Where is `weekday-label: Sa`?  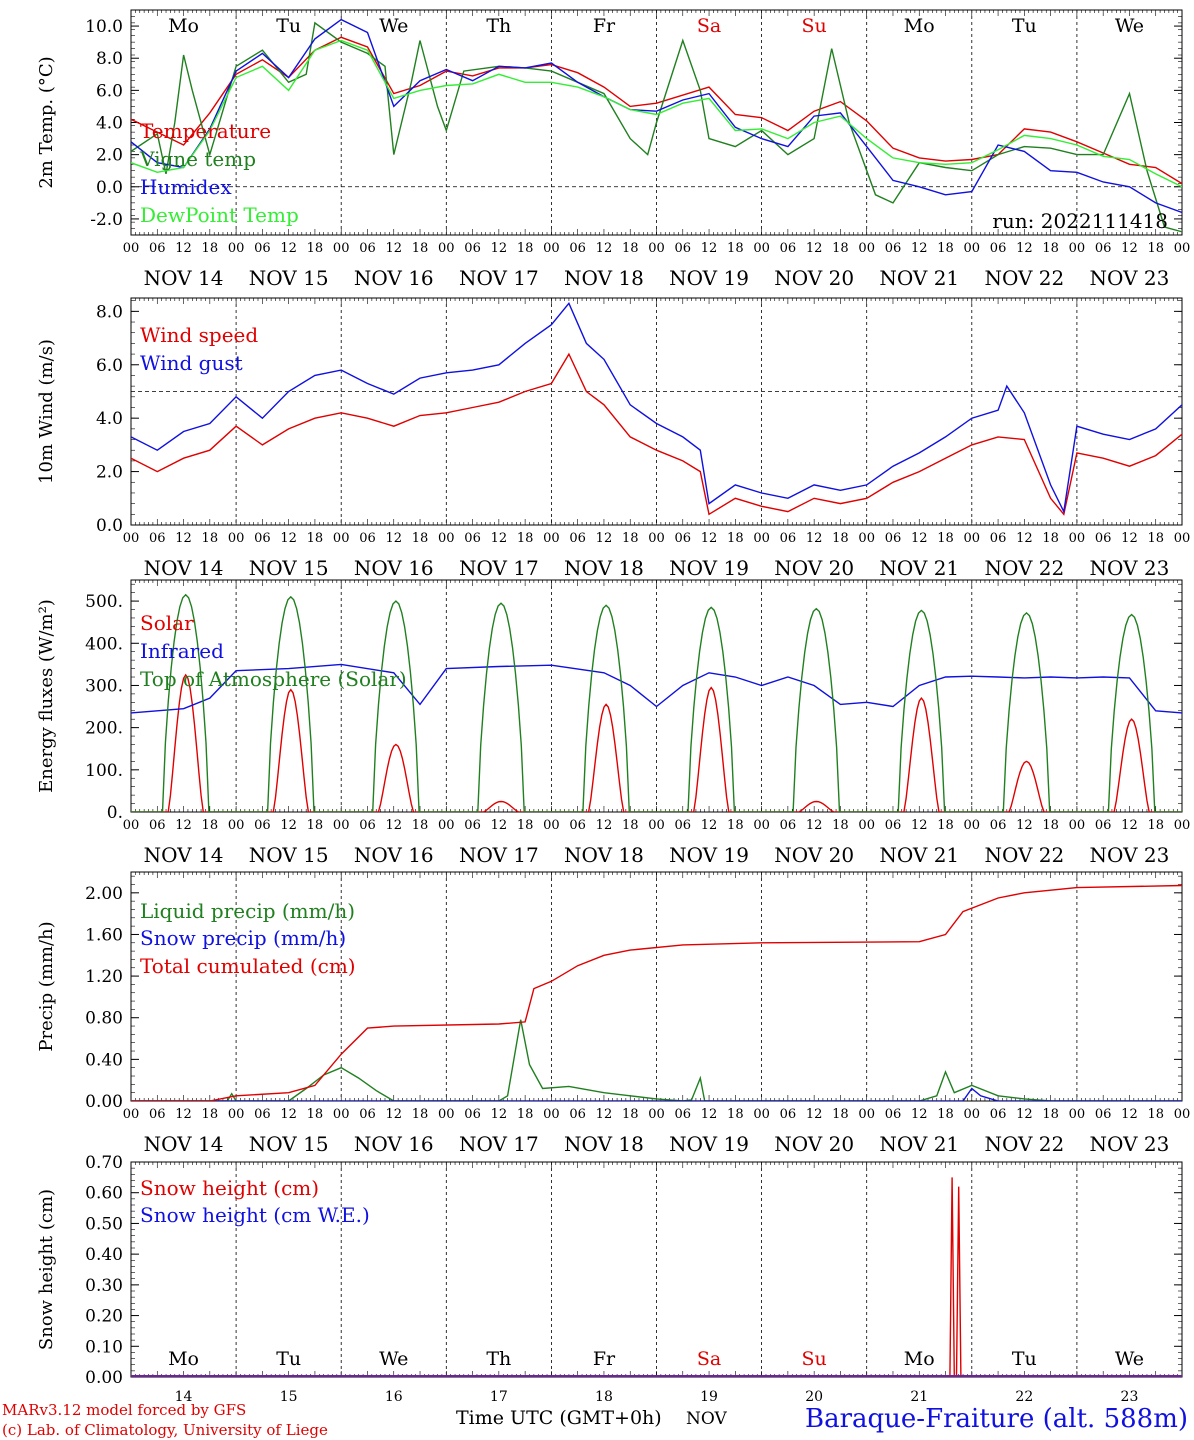 weekday-label: Sa is located at coordinates (709, 1359).